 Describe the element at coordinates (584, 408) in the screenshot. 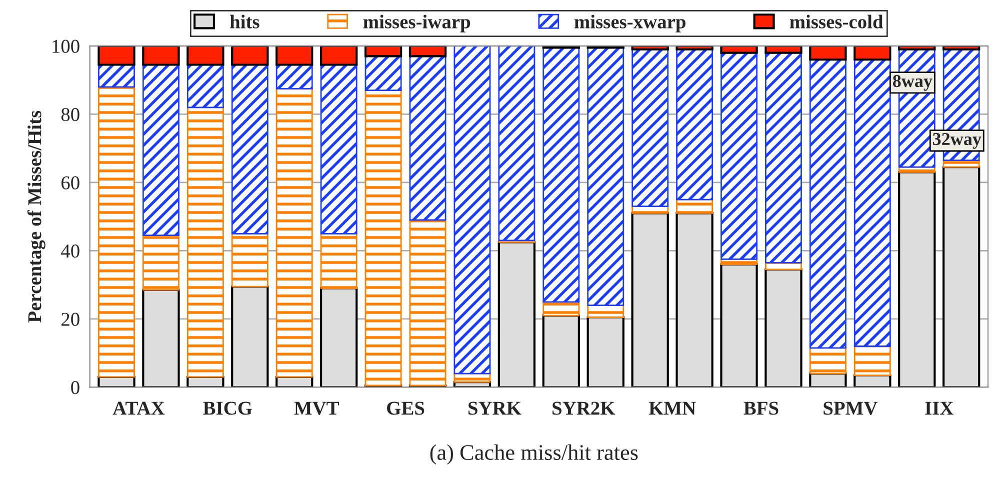

I see `x-tick-label: SYR2K` at that location.